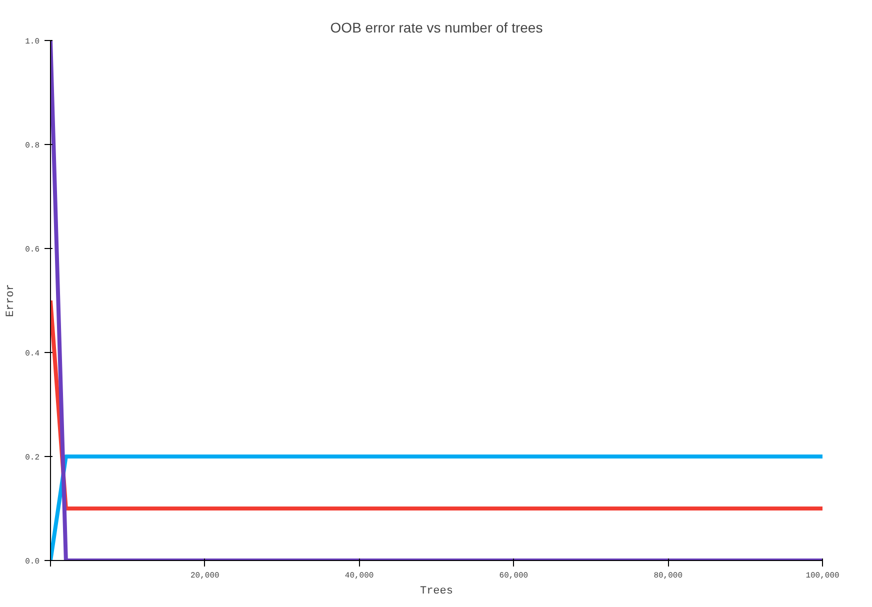 The height and width of the screenshot is (607, 872). What do you see at coordinates (32, 42) in the screenshot?
I see `y-tick-label: 1.0` at bounding box center [32, 42].